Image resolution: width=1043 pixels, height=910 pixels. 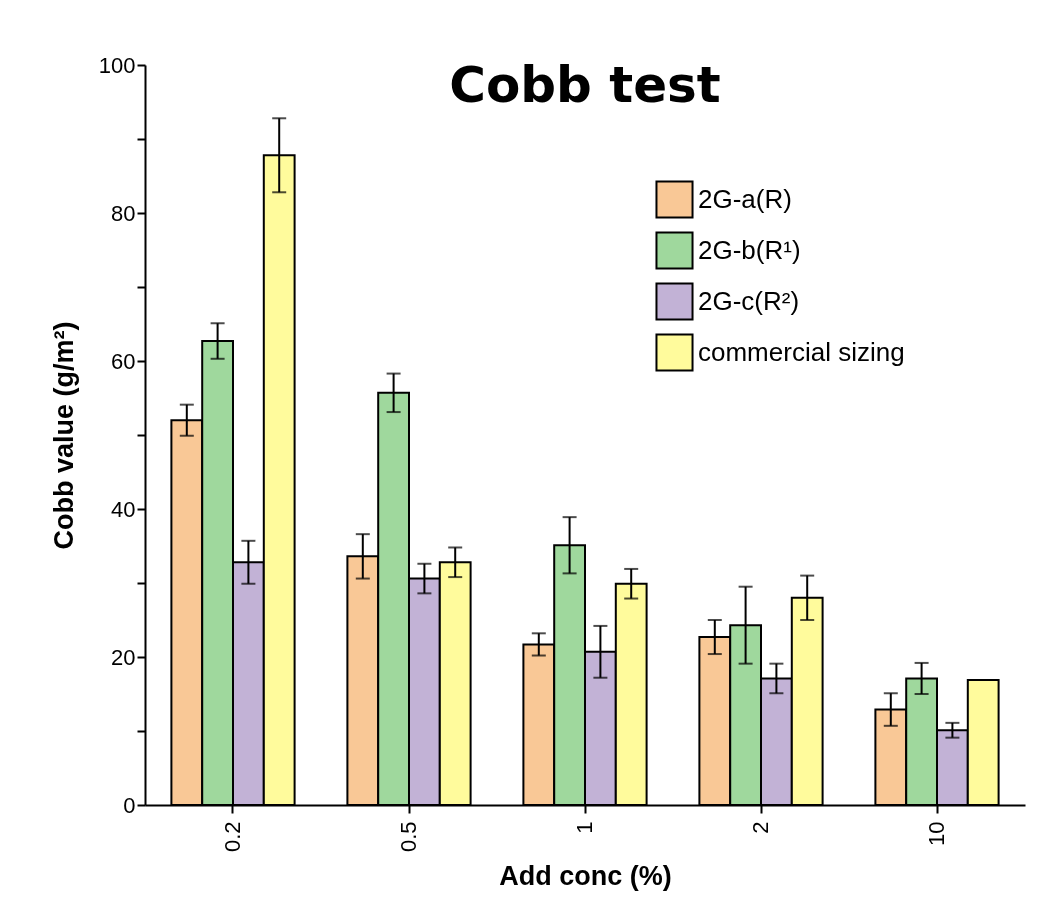 What do you see at coordinates (123, 213) in the screenshot?
I see `y-tick-label: 80` at bounding box center [123, 213].